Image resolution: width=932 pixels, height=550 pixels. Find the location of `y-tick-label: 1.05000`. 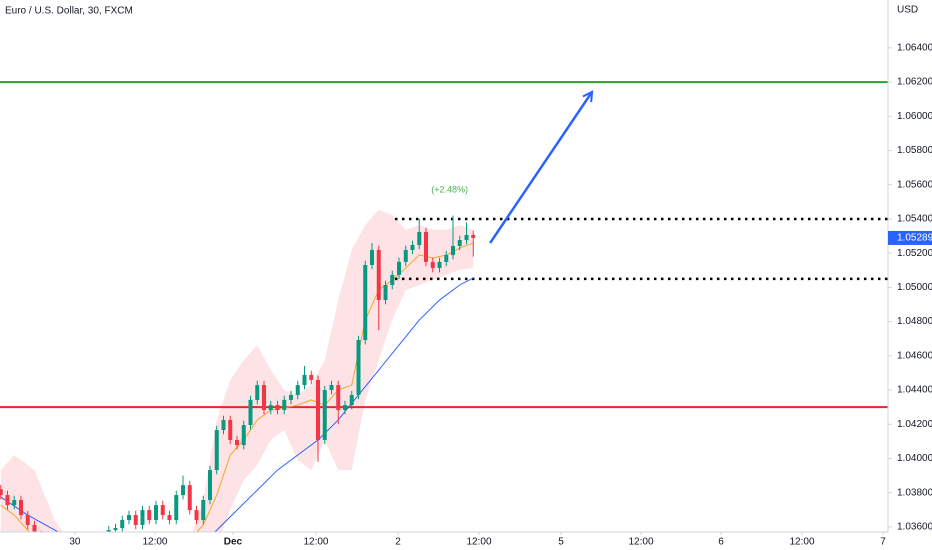

y-tick-label: 1.05000 is located at coordinates (914, 287).